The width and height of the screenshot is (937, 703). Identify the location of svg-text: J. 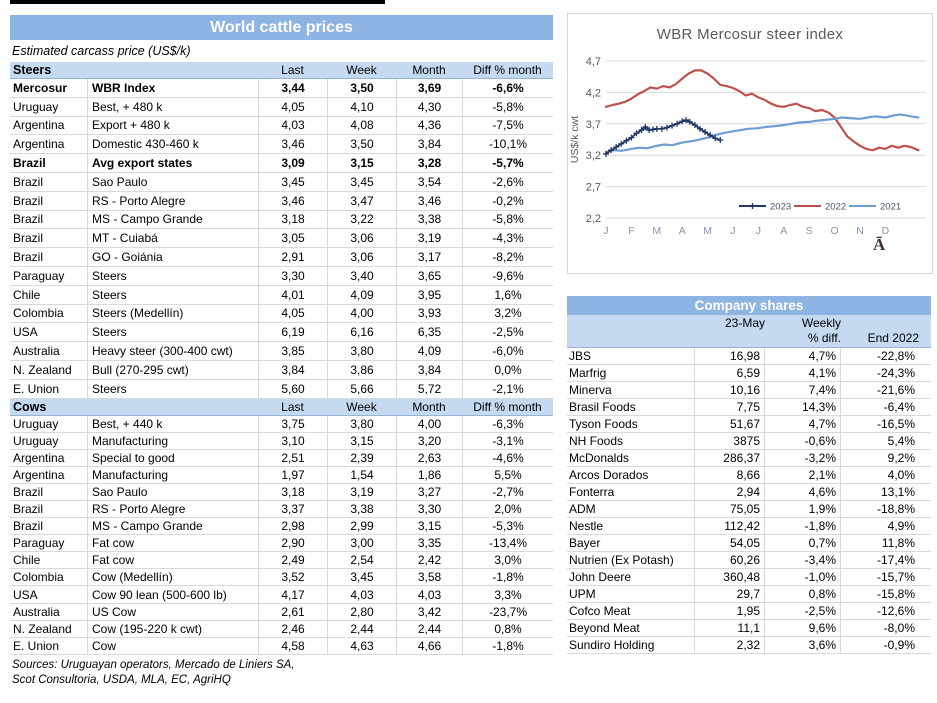
(758, 231).